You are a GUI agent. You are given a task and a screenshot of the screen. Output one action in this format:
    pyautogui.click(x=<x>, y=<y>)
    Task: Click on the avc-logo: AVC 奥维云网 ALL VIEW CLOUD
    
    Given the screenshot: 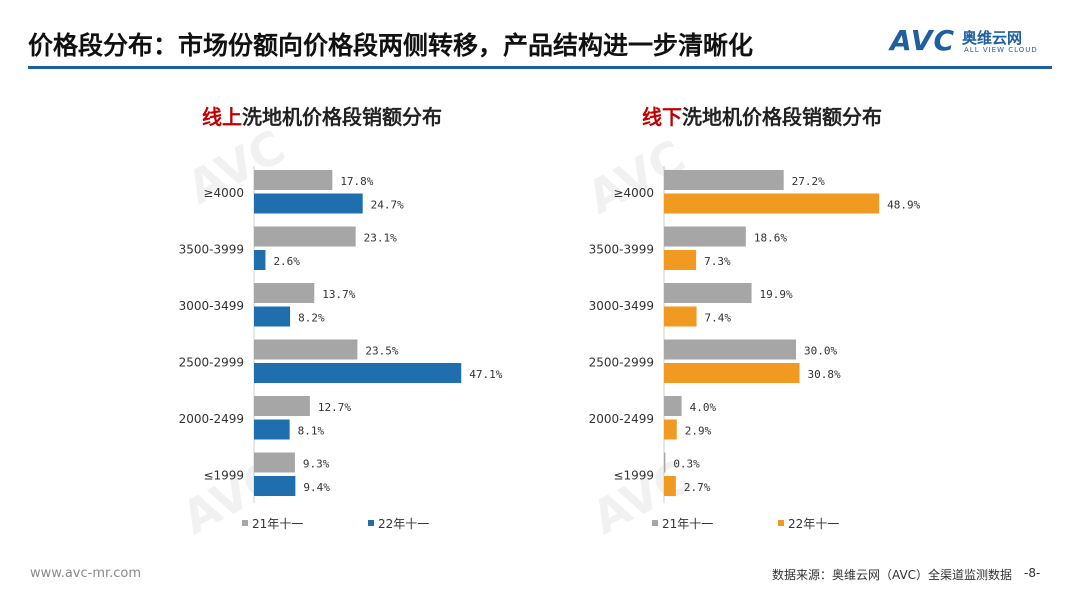 What is the action you would take?
    pyautogui.click(x=975, y=44)
    